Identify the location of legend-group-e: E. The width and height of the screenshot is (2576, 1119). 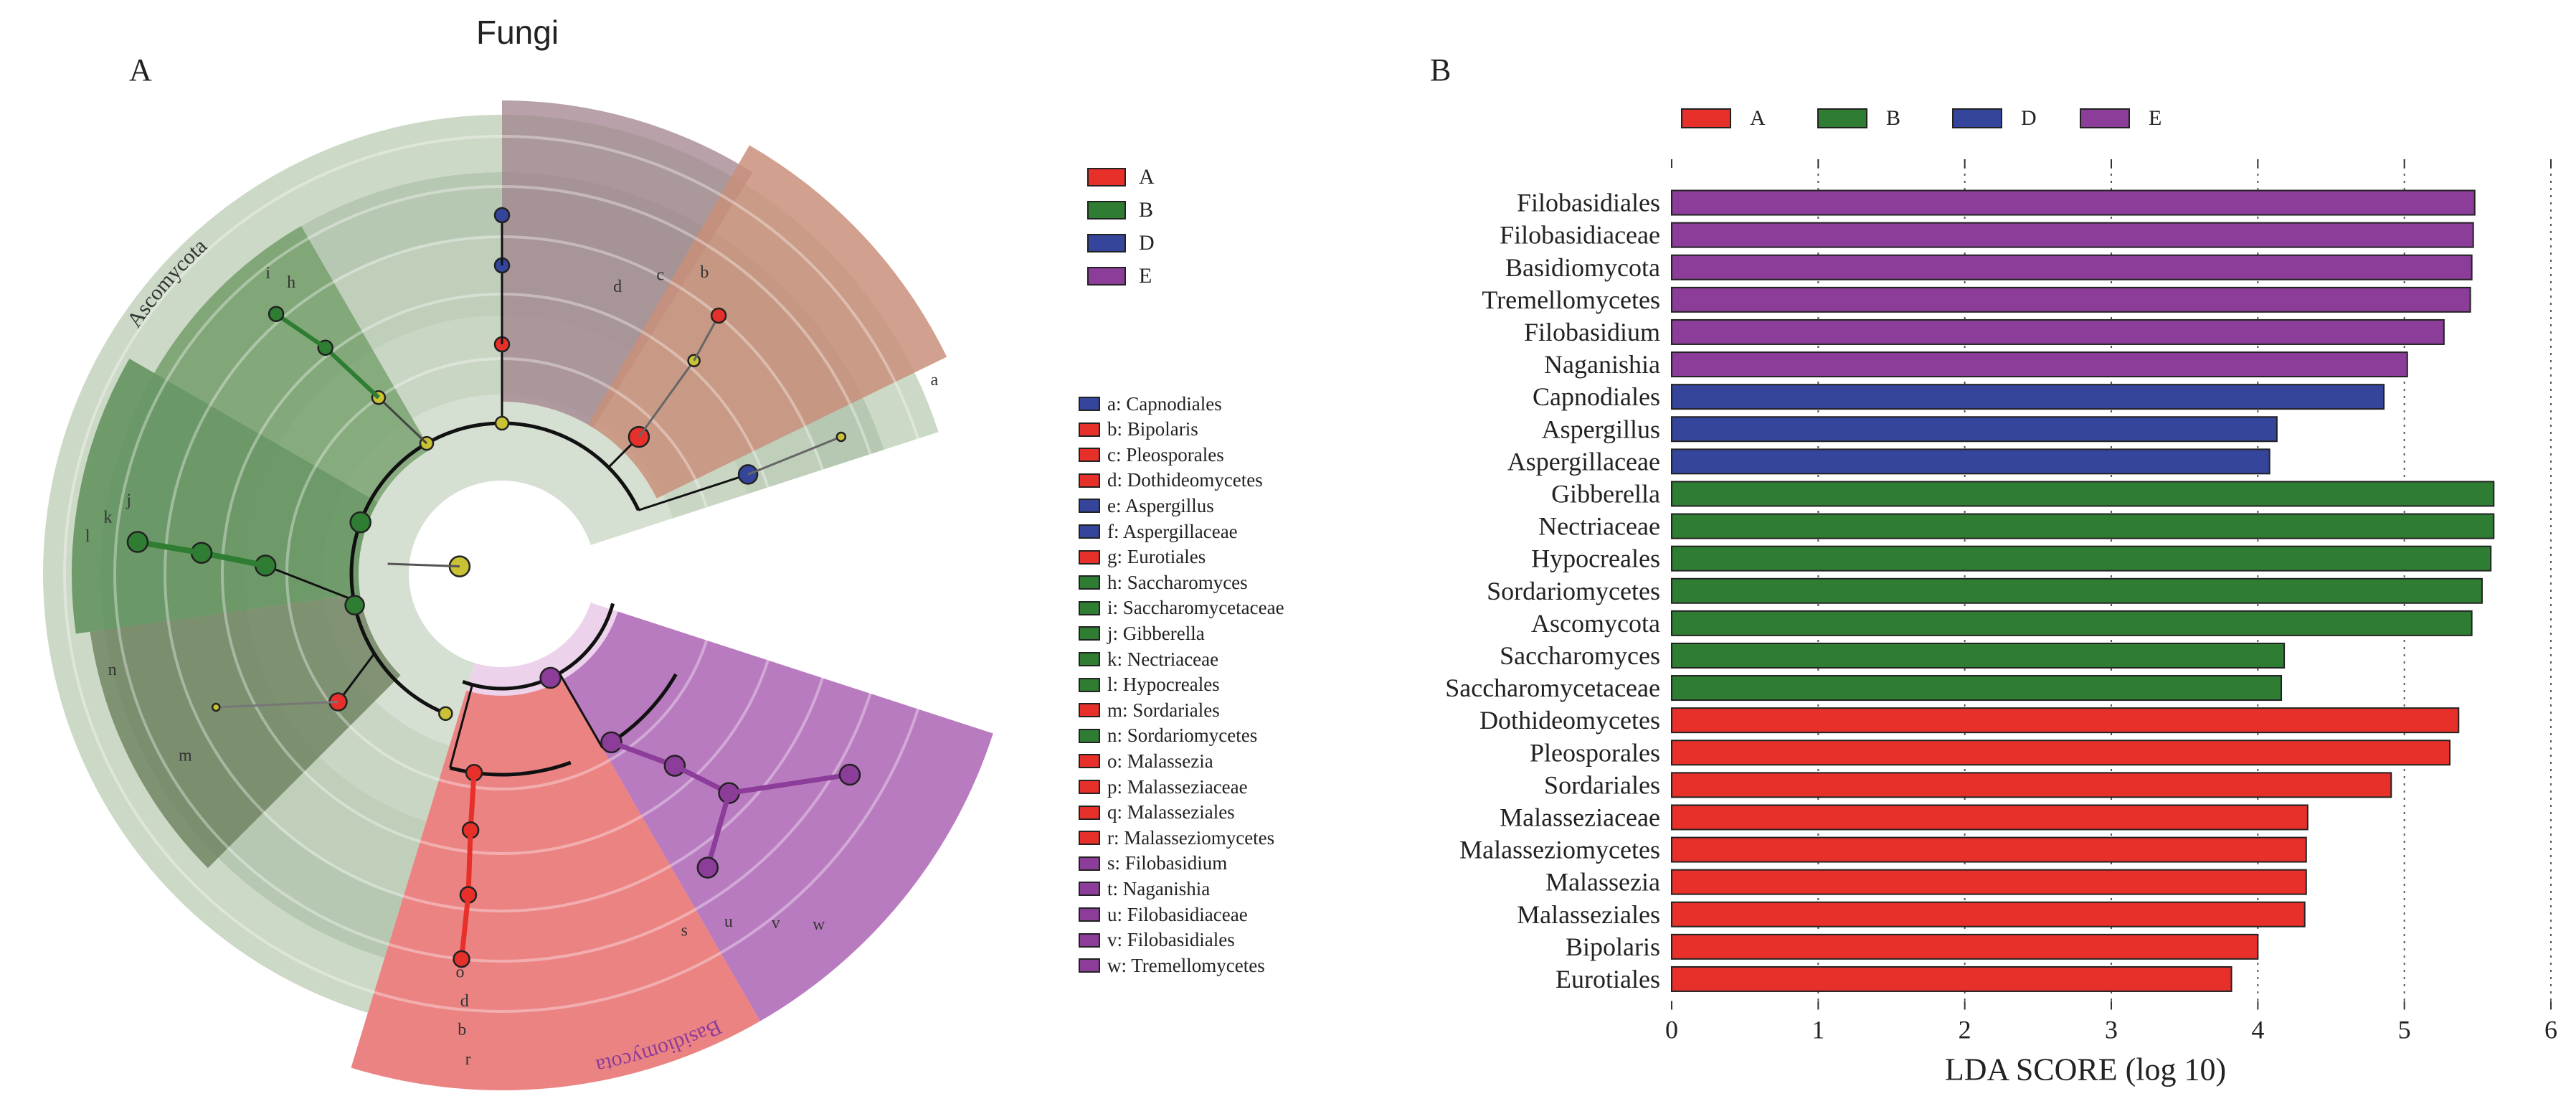
(1119, 276).